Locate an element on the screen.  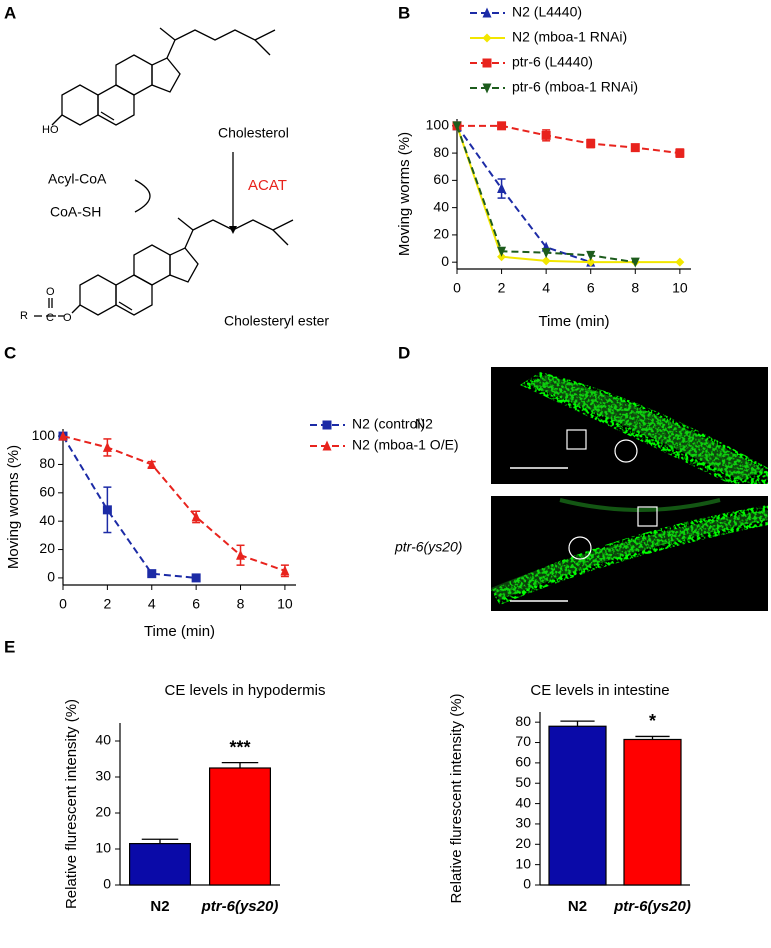
x-tick-label: 2 is located at coordinates (107, 604).